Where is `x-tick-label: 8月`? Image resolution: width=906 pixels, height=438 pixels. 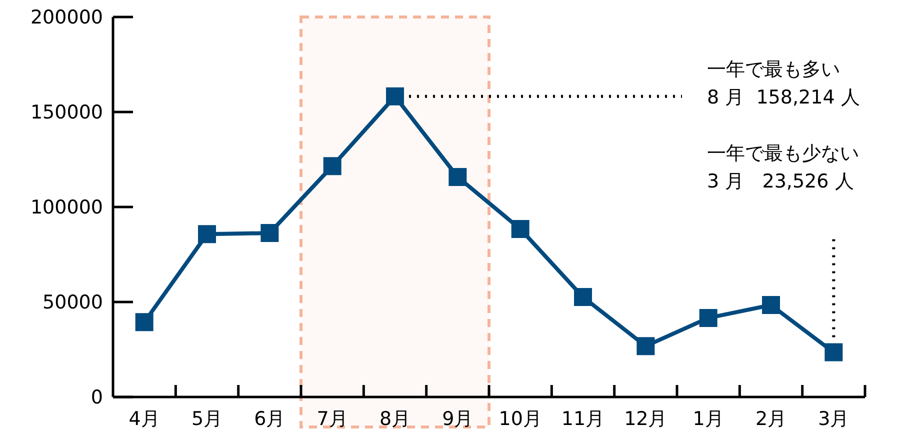 x-tick-label: 8月 is located at coordinates (395, 419).